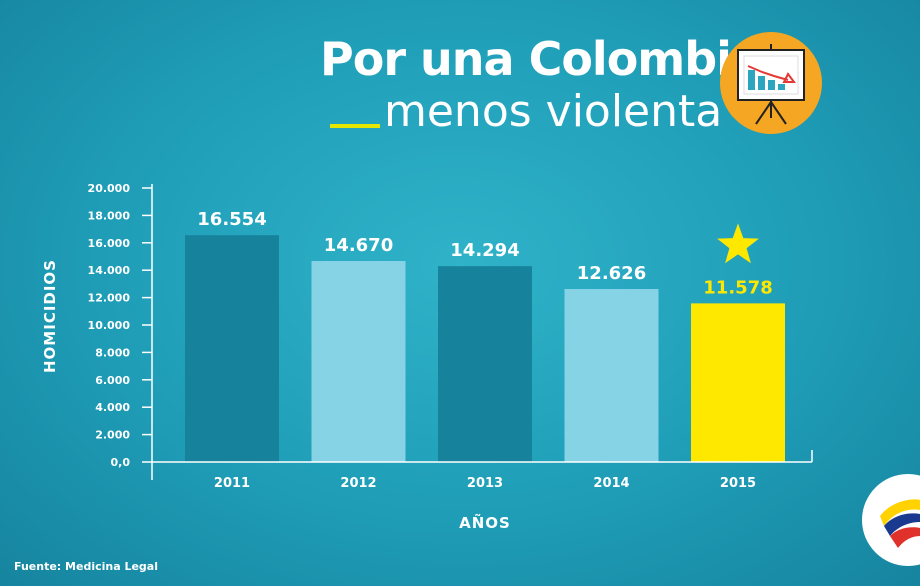 The image size is (920, 586). Describe the element at coordinates (109, 215) in the screenshot. I see `y-tick-label: 18.000` at that location.